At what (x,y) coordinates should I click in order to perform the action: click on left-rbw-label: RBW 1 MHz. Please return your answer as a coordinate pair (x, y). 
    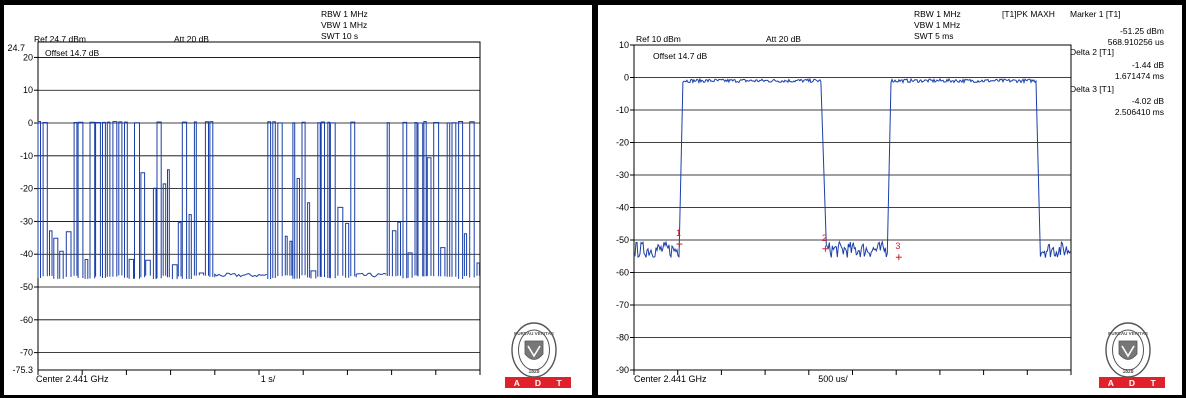
    Looking at the image, I should click on (344, 14).